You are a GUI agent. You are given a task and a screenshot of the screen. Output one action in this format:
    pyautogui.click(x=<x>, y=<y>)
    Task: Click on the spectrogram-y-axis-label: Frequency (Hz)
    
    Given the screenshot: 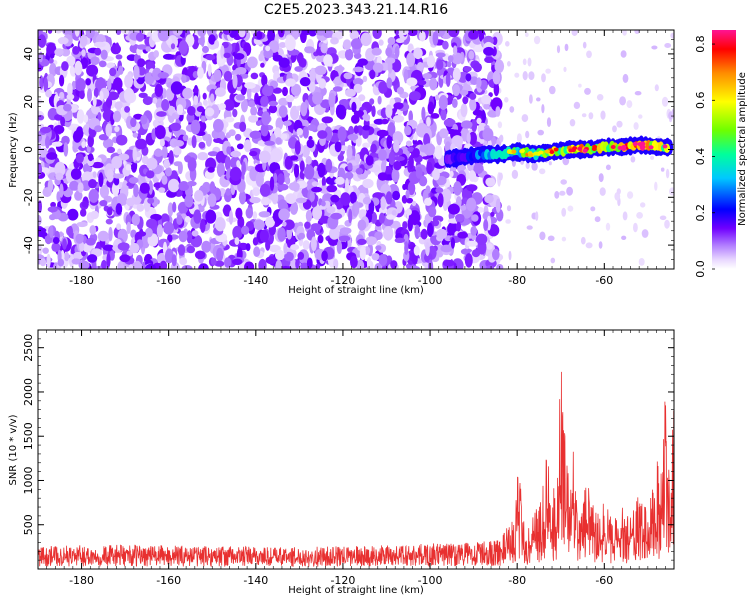 What is the action you would take?
    pyautogui.click(x=13, y=150)
    